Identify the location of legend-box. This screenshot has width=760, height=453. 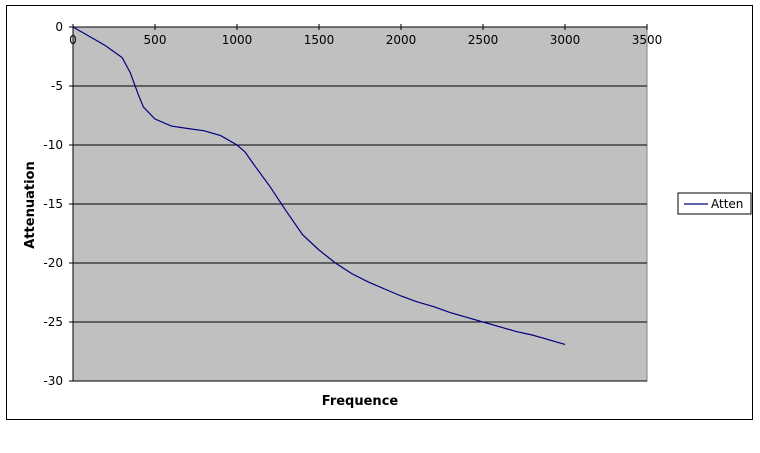
(714, 203).